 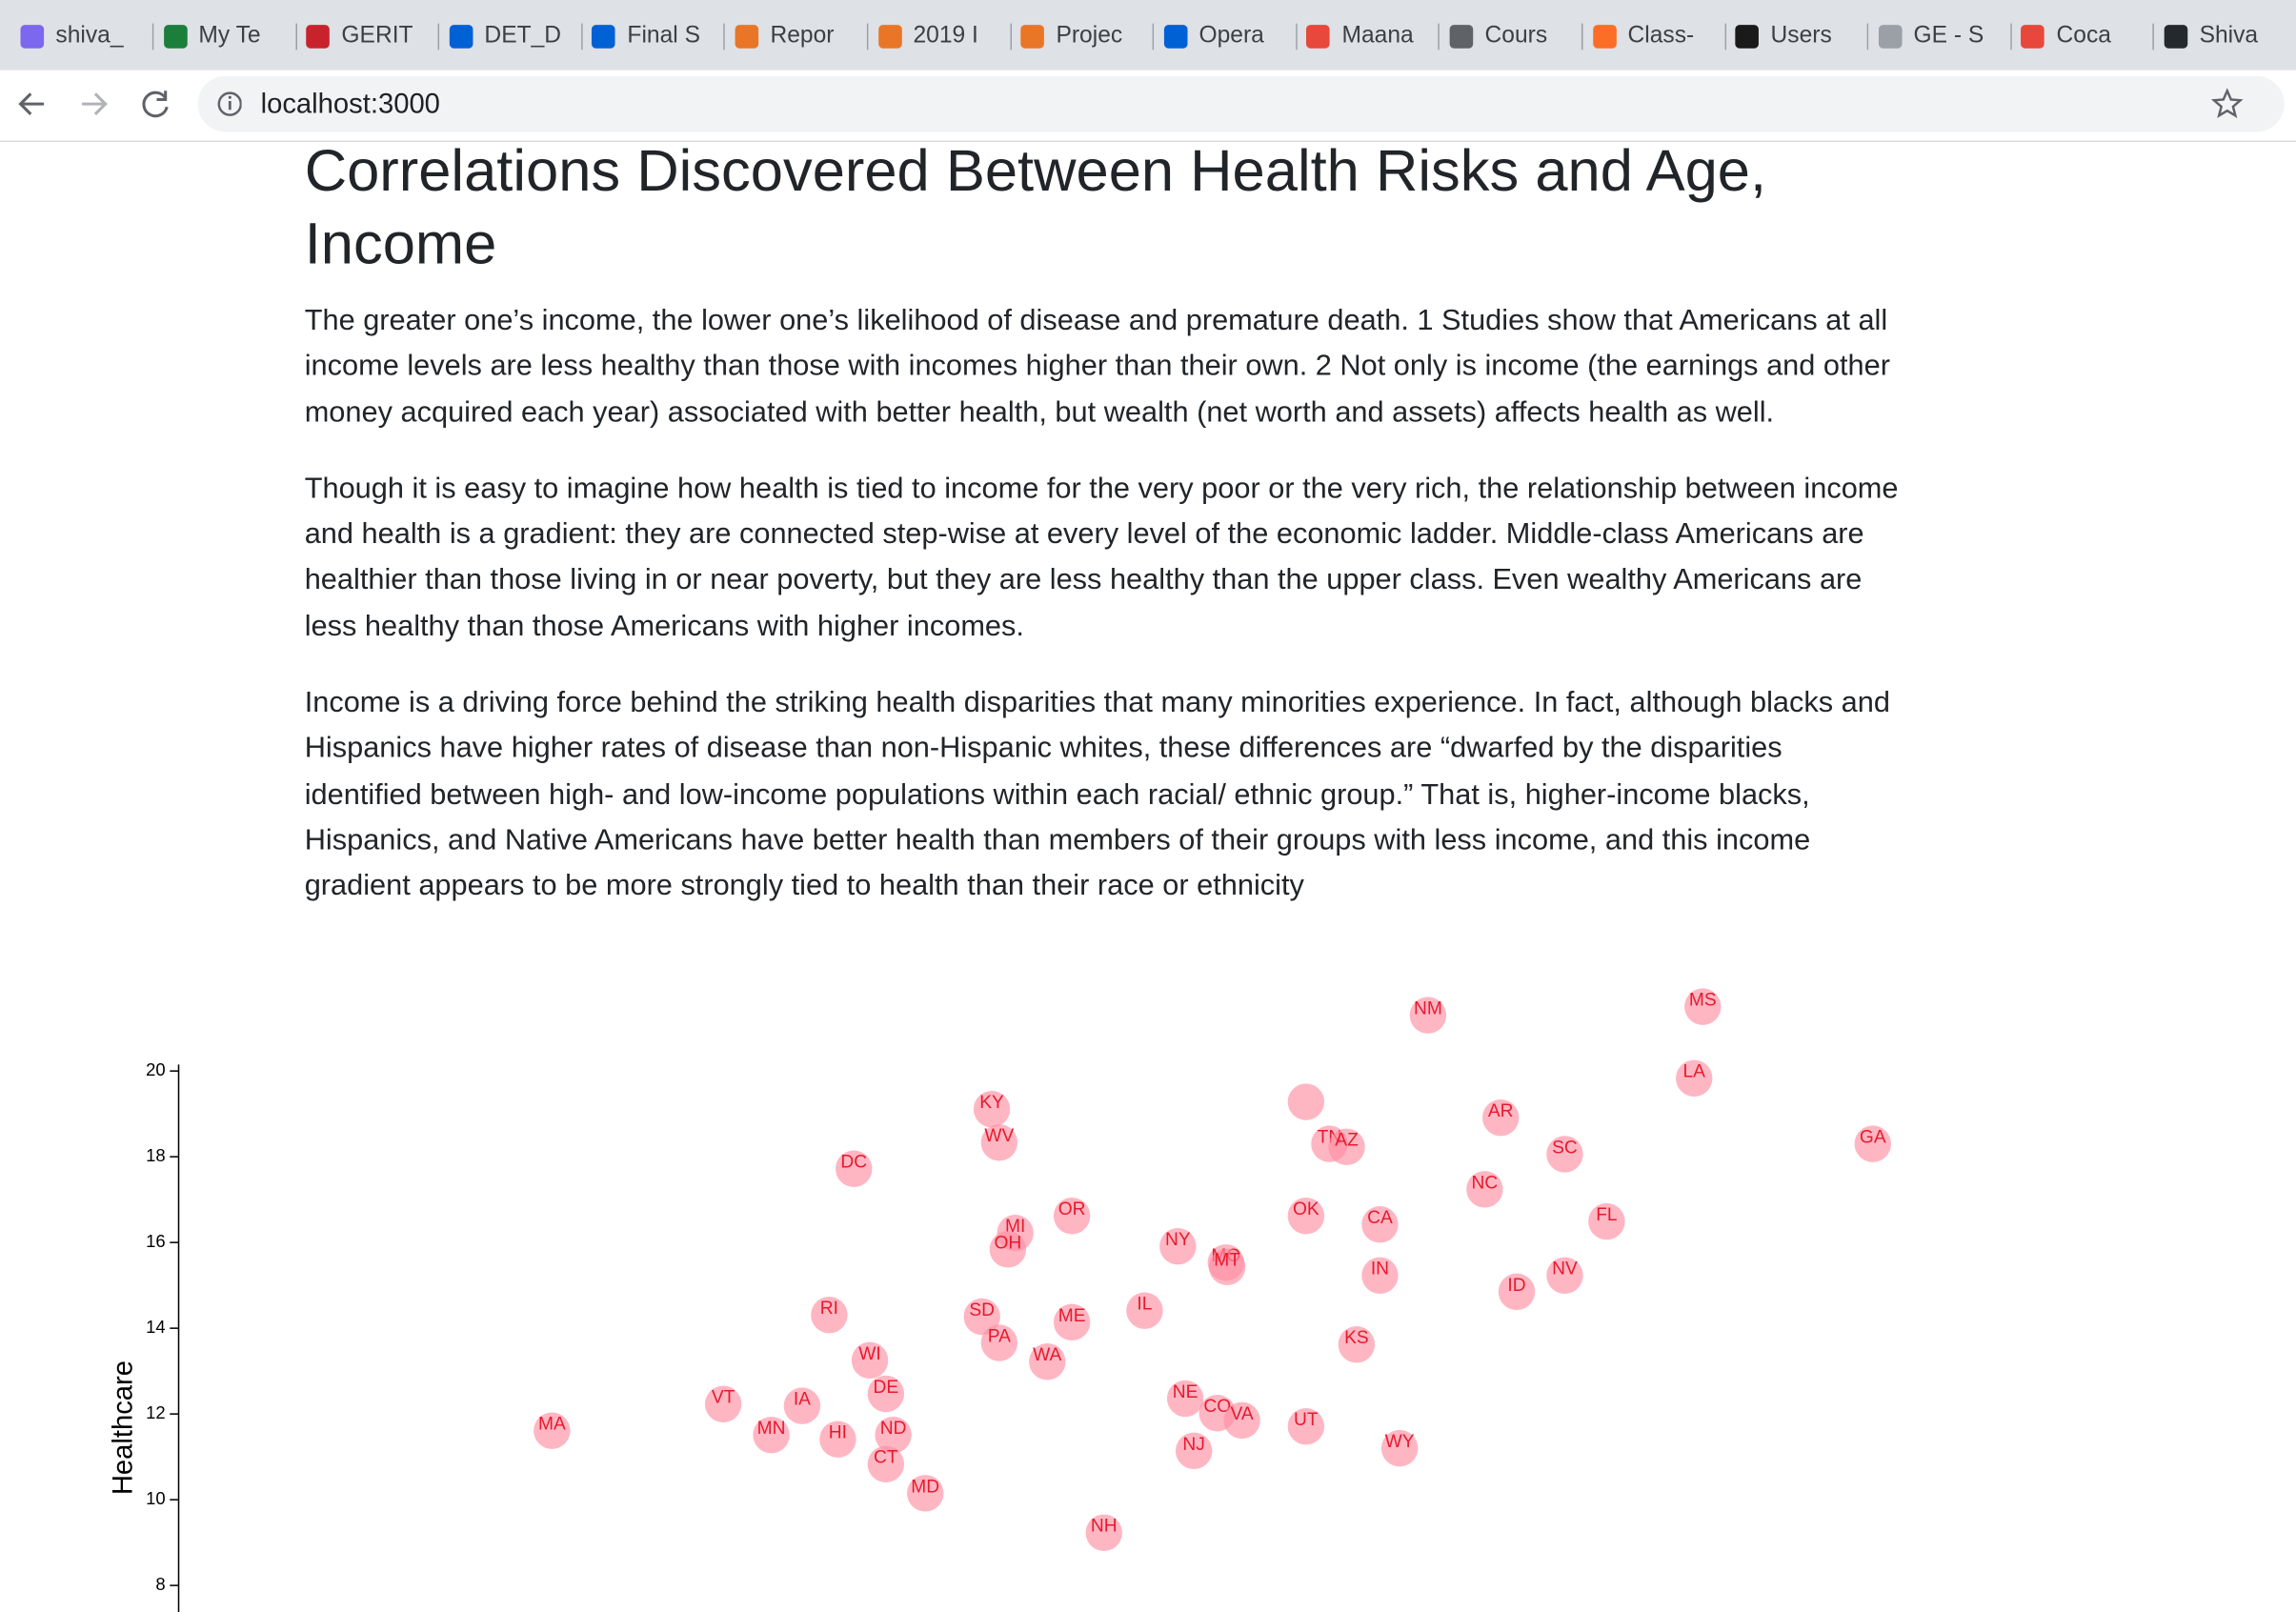 I want to click on bookmark-star, so click(x=2227, y=105).